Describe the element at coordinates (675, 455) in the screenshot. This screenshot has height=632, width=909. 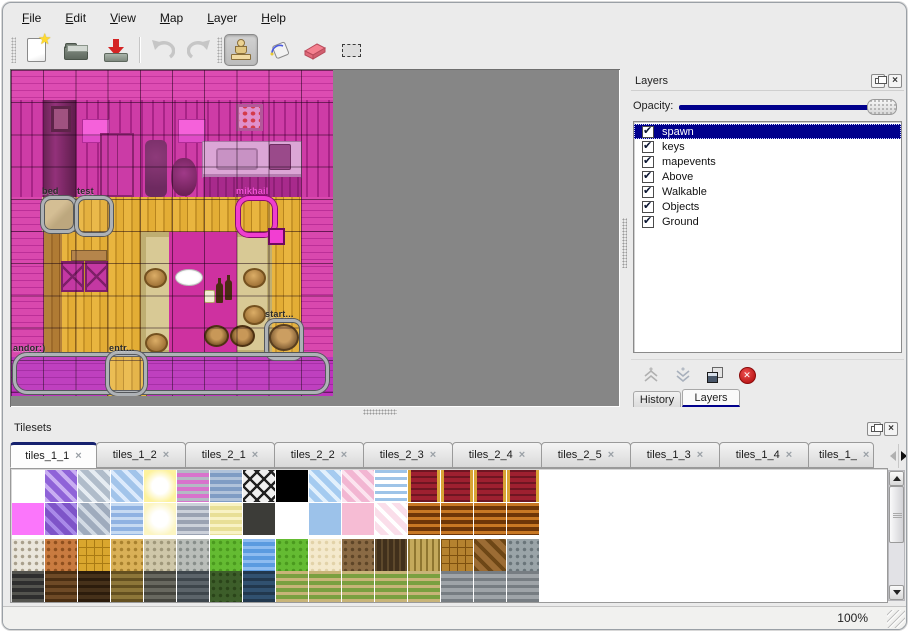
I see `tileset-tab-tiles_1_3: tiles_1_3 ×` at that location.